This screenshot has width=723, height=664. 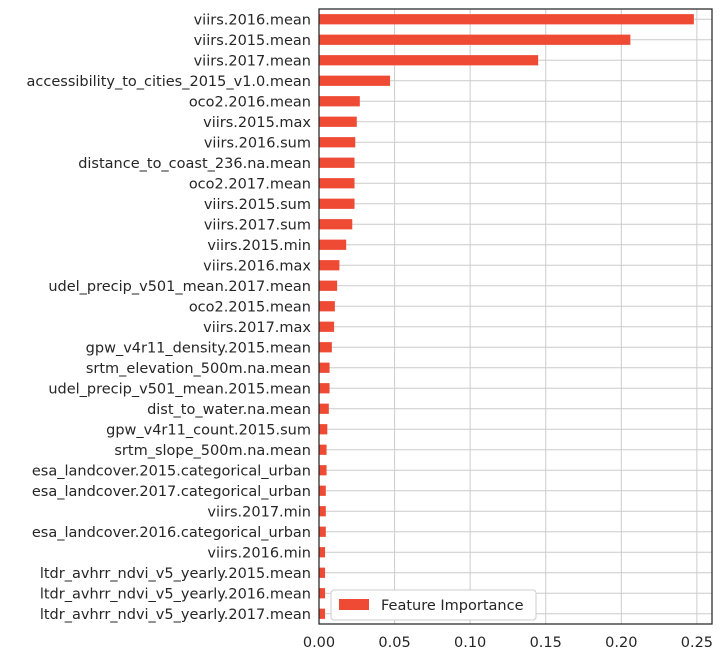 What do you see at coordinates (175, 574) in the screenshot?
I see `y-tick-label: ltdr_avhrr_ndvi_v5_yearly.2015.mean` at bounding box center [175, 574].